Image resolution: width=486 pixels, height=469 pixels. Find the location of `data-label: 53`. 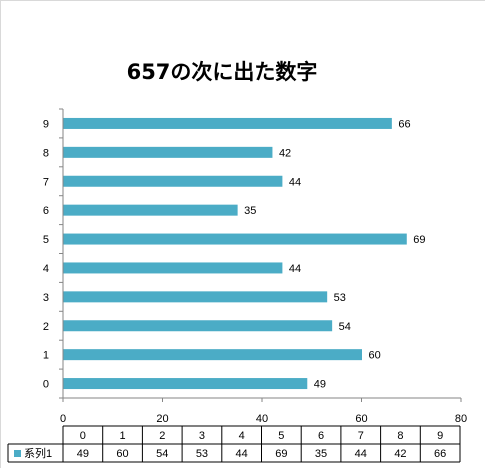

data-label: 53 is located at coordinates (340, 298).